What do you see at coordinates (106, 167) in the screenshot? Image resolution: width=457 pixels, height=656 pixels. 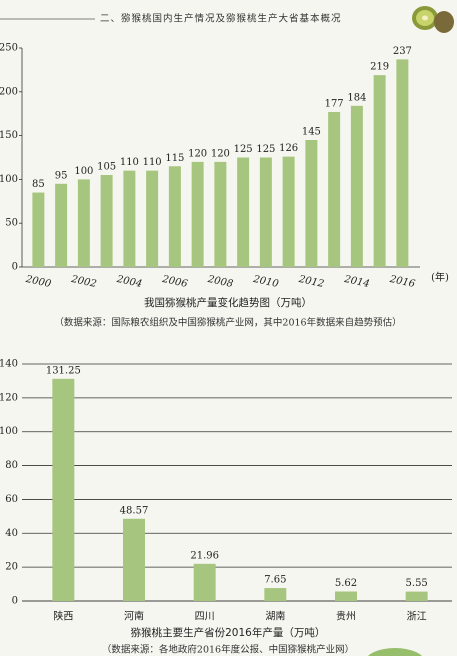 I see `data-label: 105` at bounding box center [106, 167].